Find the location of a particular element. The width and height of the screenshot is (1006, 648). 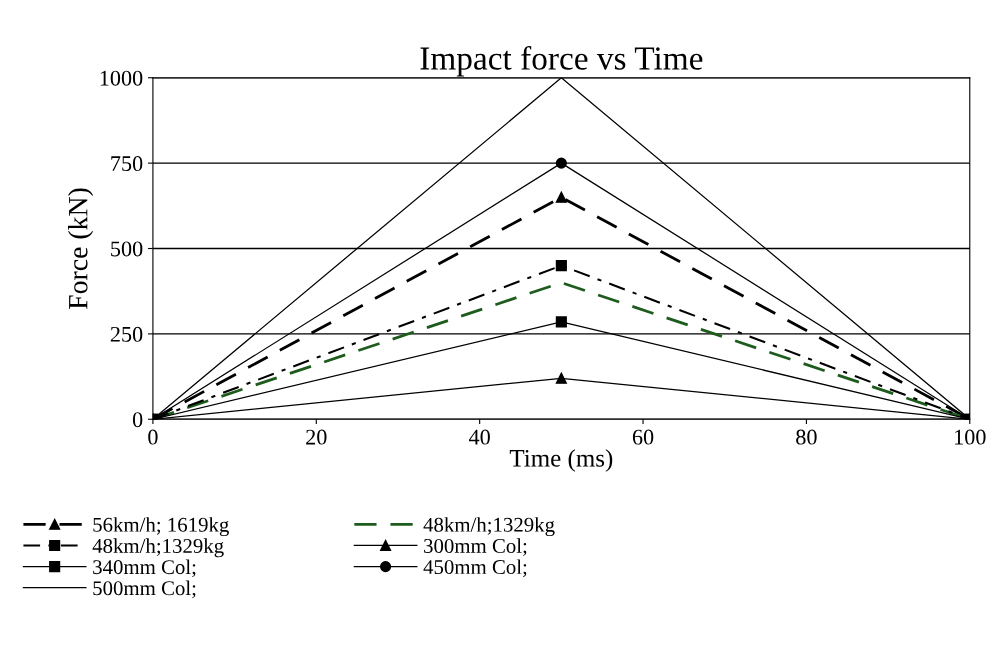

y-tick-label: 0 is located at coordinates (137, 420).